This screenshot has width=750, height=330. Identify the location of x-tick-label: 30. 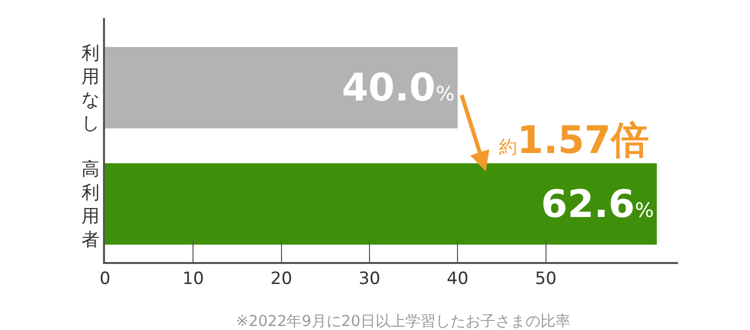
(369, 279).